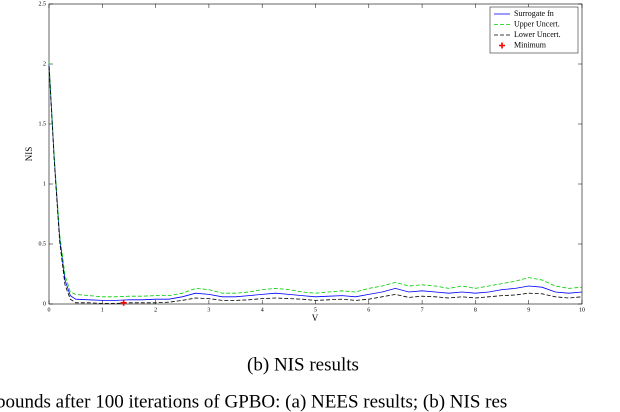  Describe the element at coordinates (29, 154) in the screenshot. I see `y-axis-label: NIS` at that location.